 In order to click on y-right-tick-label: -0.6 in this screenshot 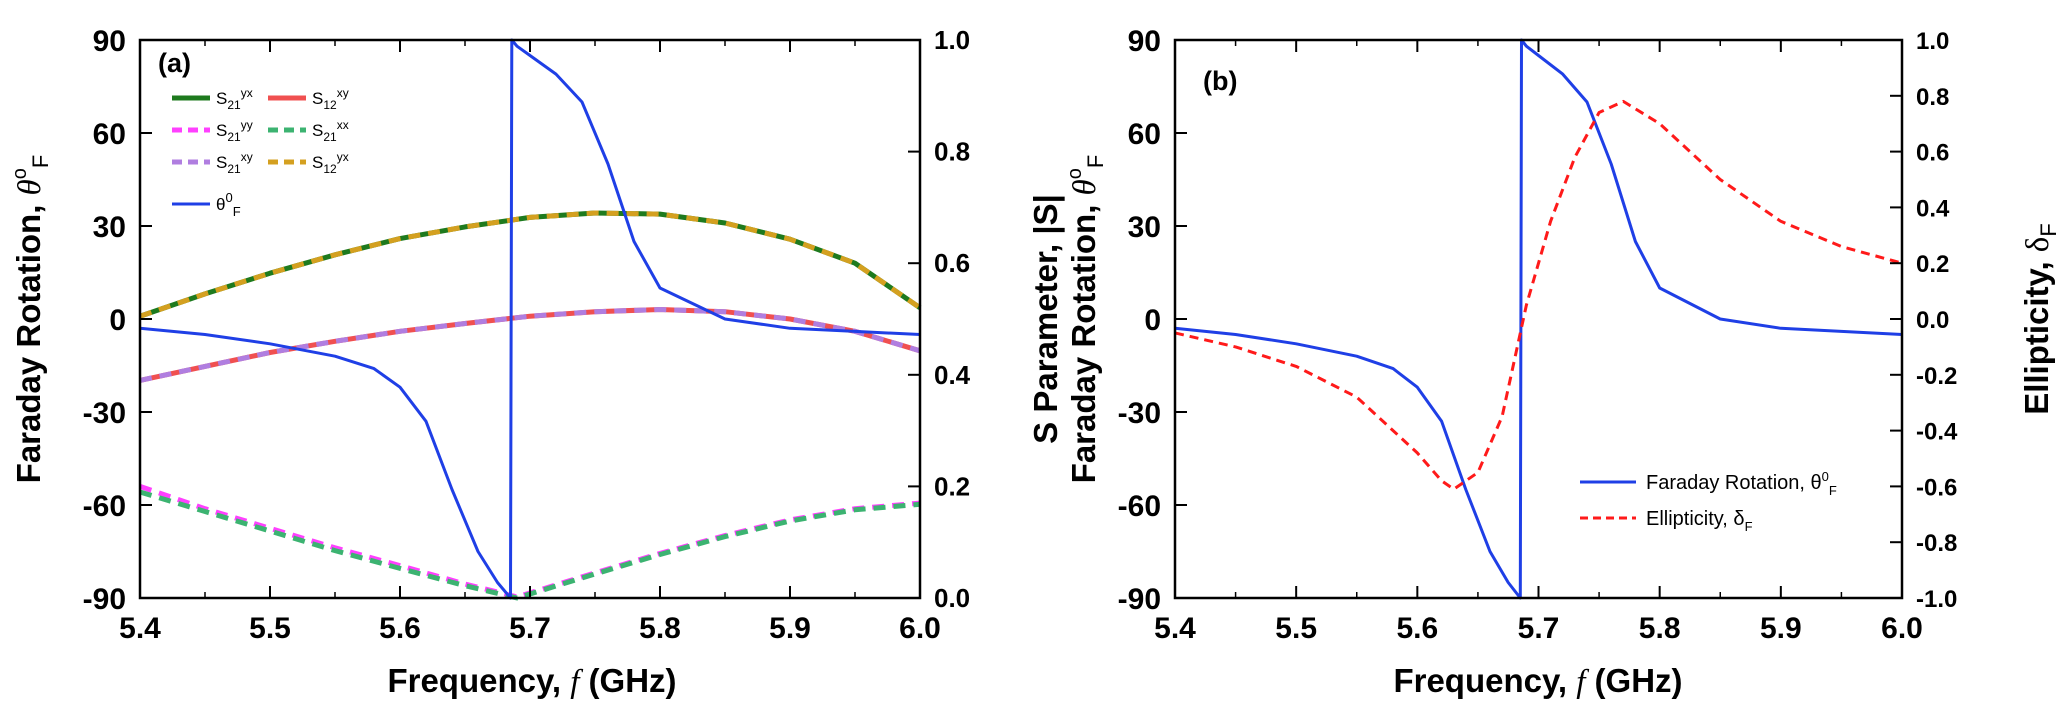, I will do `click(1936, 487)`.